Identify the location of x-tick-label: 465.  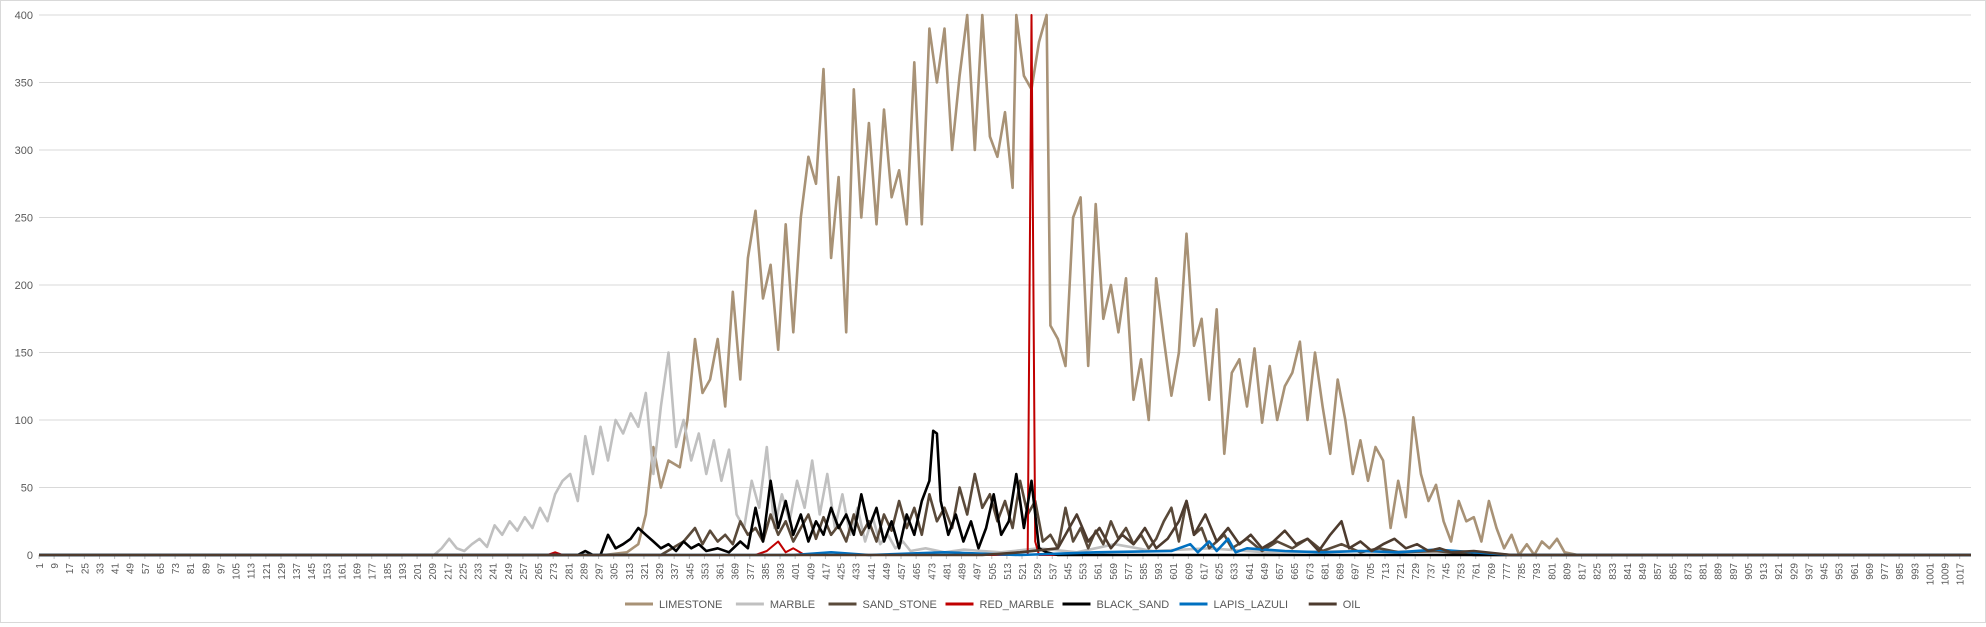
(917, 571).